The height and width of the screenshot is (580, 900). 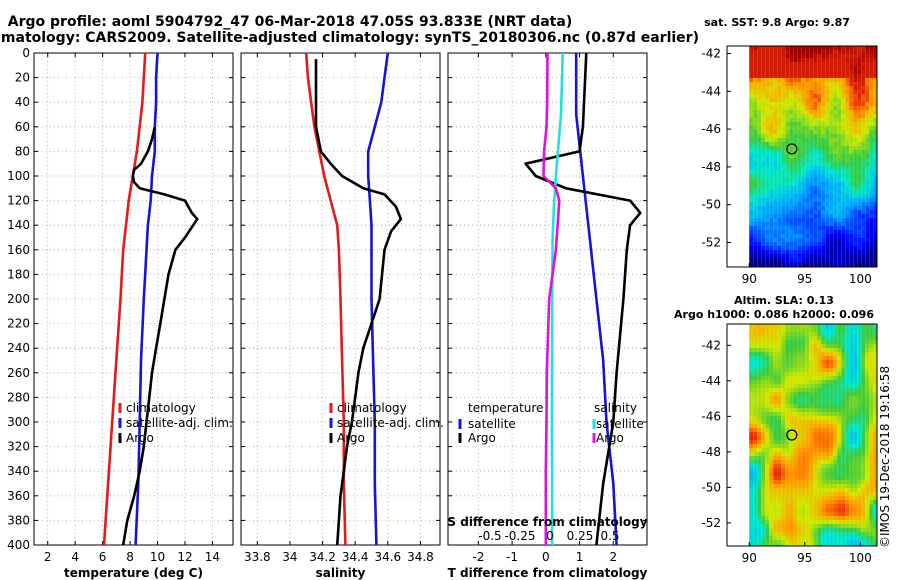 I want to click on y-tick-label: 160, so click(x=18, y=250).